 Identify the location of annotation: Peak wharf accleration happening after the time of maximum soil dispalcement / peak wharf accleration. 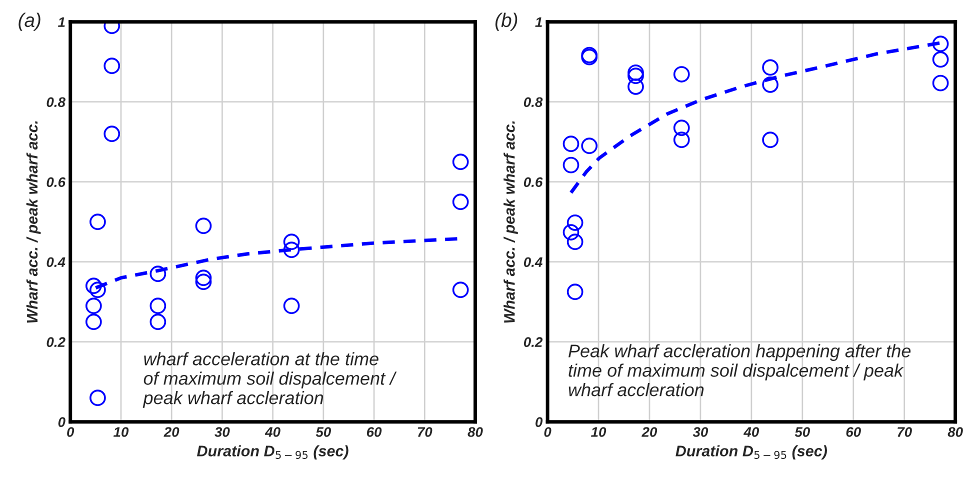
(739, 370).